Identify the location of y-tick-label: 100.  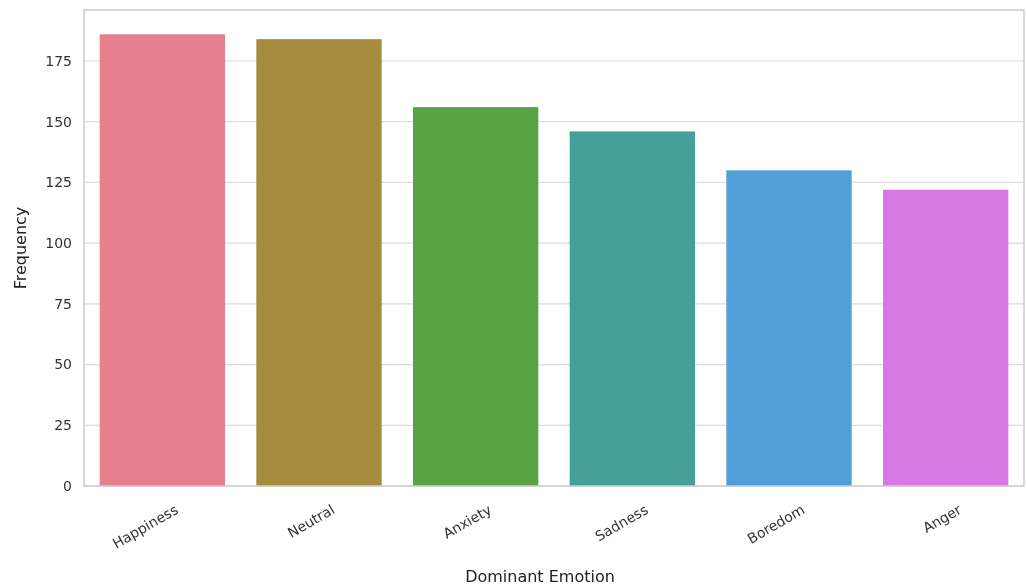
(58, 243).